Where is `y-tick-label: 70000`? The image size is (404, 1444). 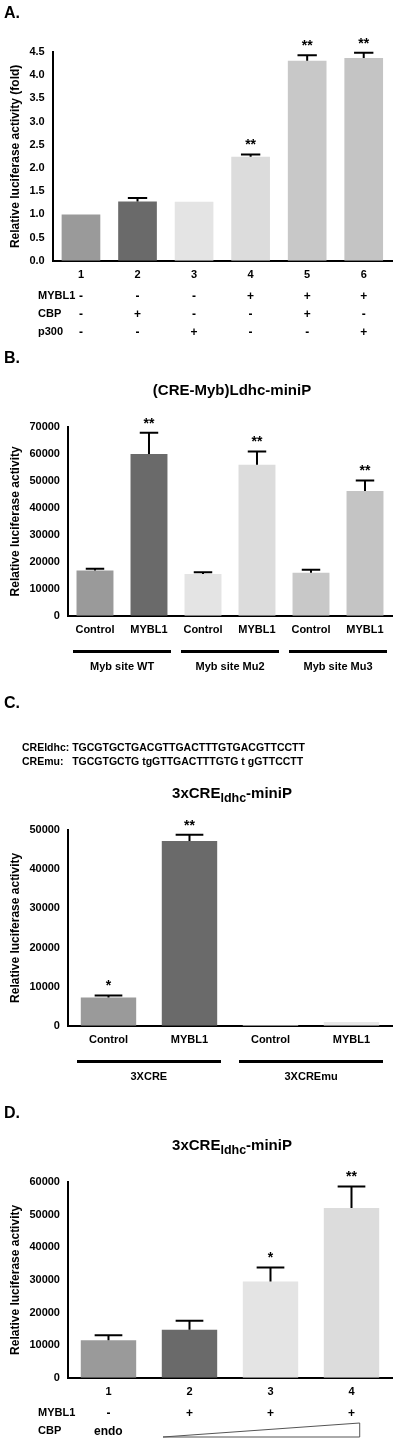 y-tick-label: 70000 is located at coordinates (44, 426).